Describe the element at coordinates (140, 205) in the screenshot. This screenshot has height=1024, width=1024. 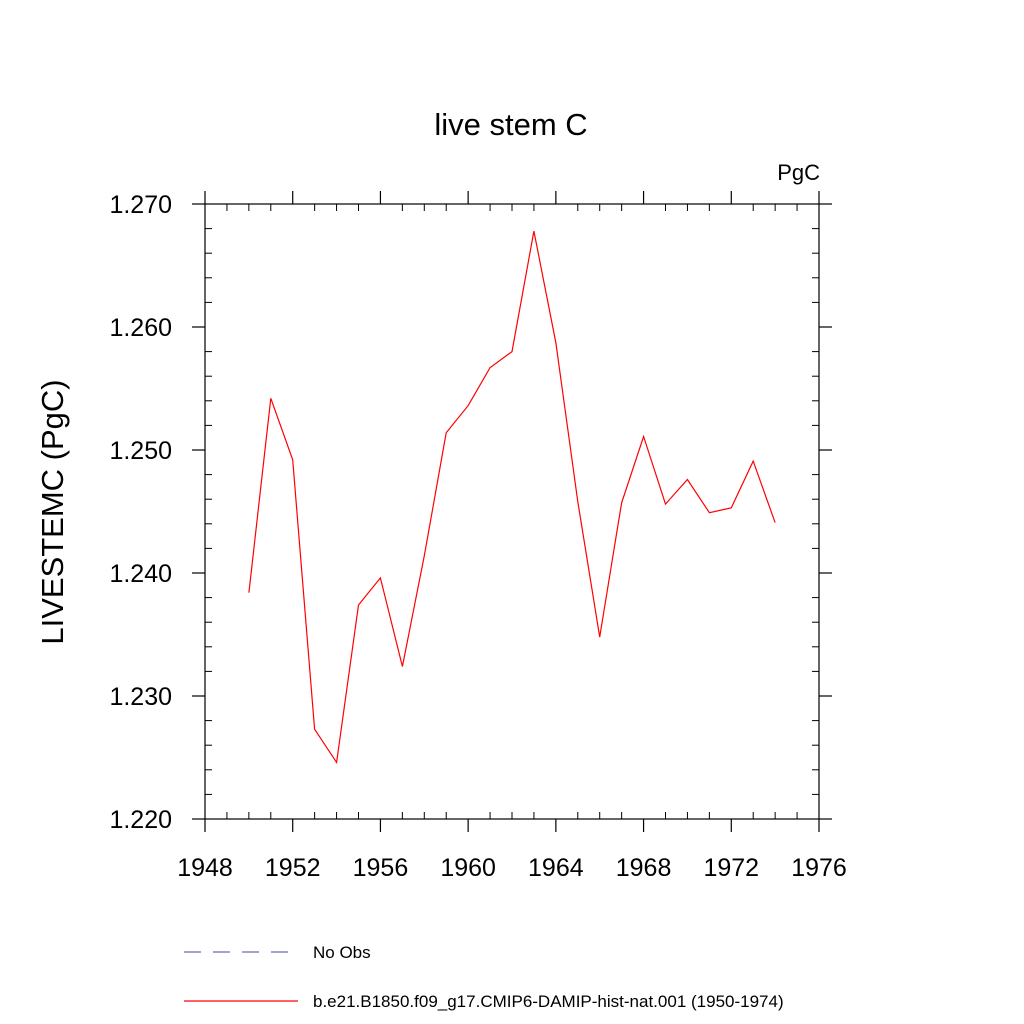
I see `y-tick-label: 1.270` at that location.